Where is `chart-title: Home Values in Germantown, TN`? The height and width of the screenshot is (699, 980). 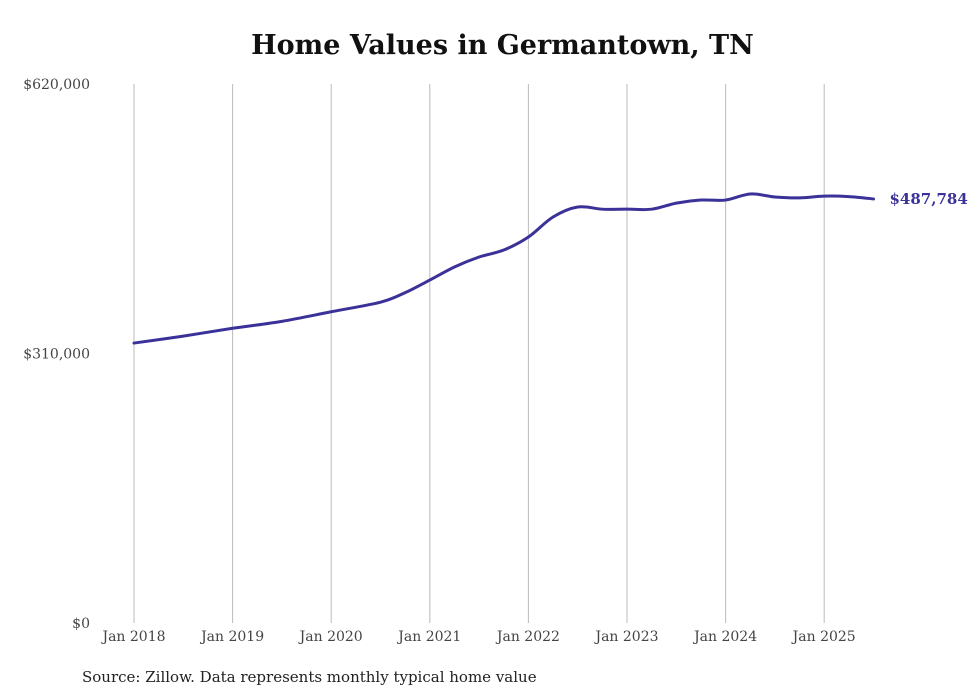
chart-title: Home Values in Germantown, TN is located at coordinates (502, 45).